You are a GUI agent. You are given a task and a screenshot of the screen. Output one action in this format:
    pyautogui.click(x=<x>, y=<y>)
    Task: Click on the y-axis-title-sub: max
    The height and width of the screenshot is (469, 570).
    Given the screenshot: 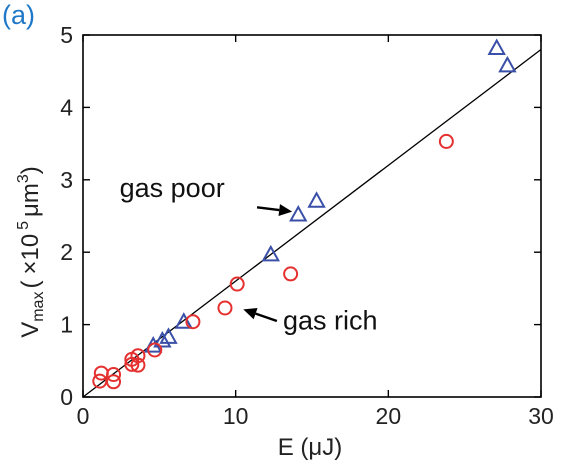 What is the action you would take?
    pyautogui.click(x=38, y=307)
    